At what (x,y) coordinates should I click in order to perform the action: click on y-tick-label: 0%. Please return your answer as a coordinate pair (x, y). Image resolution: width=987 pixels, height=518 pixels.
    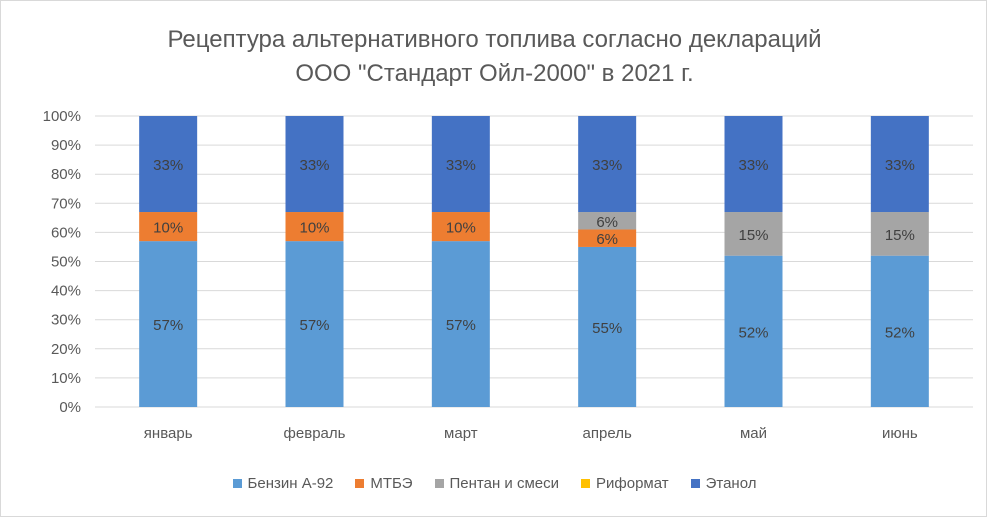
    Looking at the image, I should click on (70, 407).